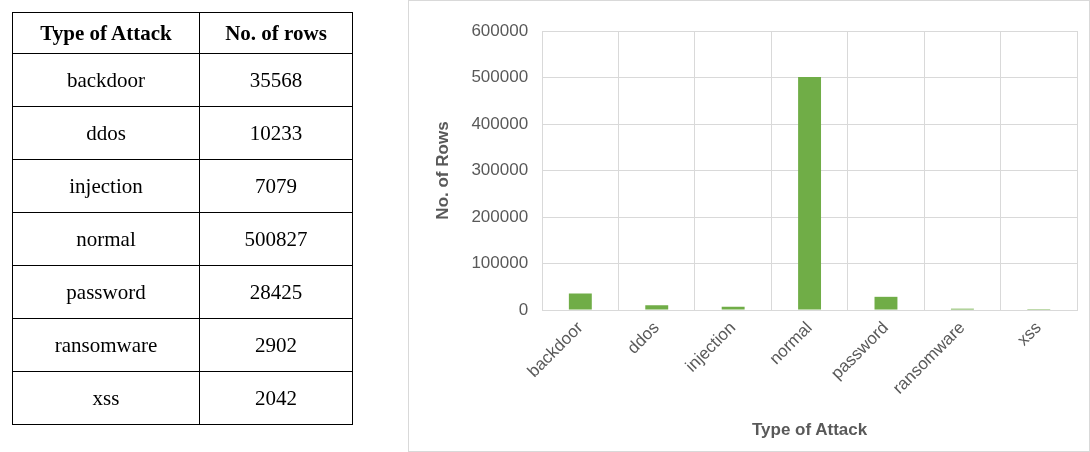  Describe the element at coordinates (276, 133) in the screenshot. I see `data-label: 10233` at that location.